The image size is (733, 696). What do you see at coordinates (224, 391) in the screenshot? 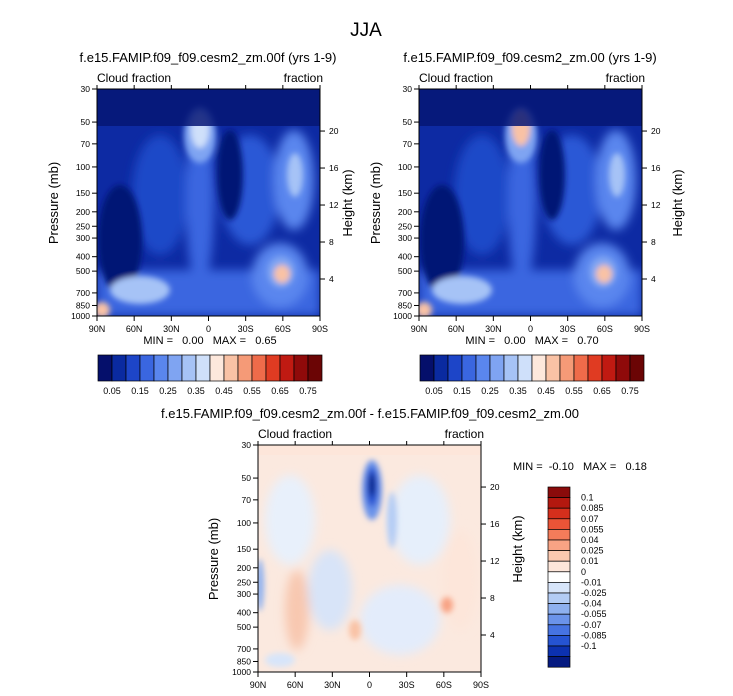
I see `panel-a-colorbar-label: 0.45` at bounding box center [224, 391].